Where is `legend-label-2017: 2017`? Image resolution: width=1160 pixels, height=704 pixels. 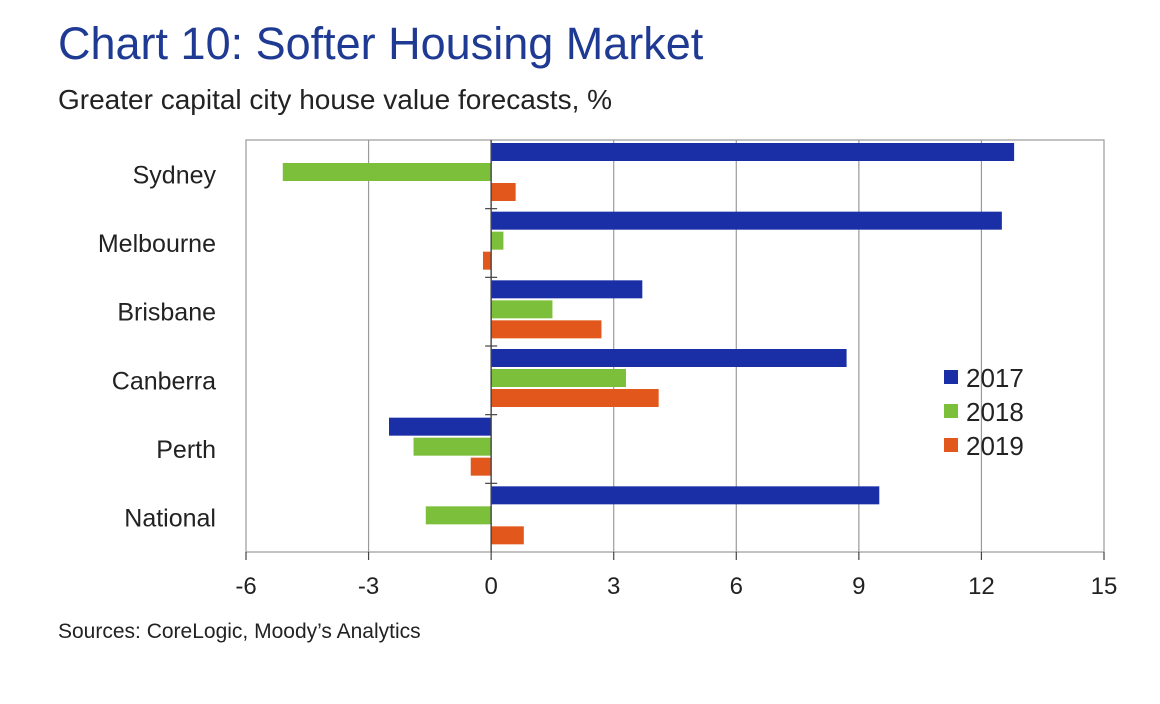
legend-label-2017: 2017 is located at coordinates (995, 378).